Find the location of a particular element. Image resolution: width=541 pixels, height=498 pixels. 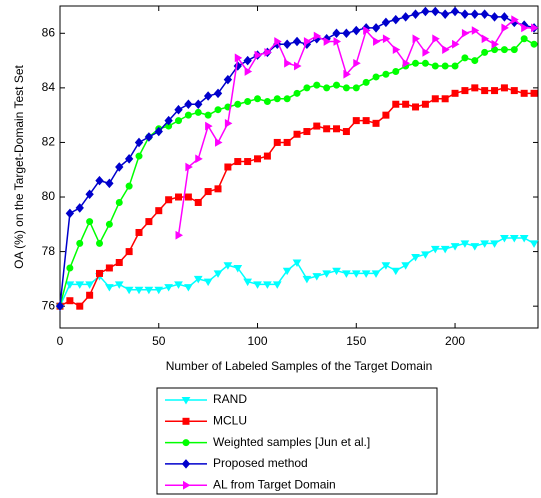

x-tick-label: 50 is located at coordinates (159, 341).